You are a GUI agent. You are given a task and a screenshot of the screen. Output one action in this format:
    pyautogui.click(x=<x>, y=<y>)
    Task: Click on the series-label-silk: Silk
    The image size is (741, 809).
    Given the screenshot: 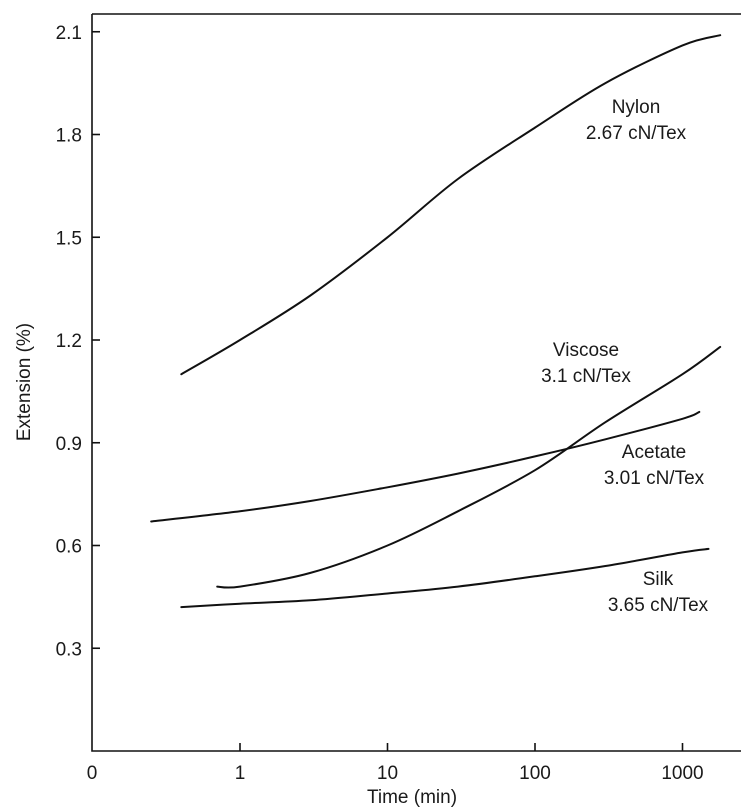 What is the action you would take?
    pyautogui.click(x=658, y=579)
    